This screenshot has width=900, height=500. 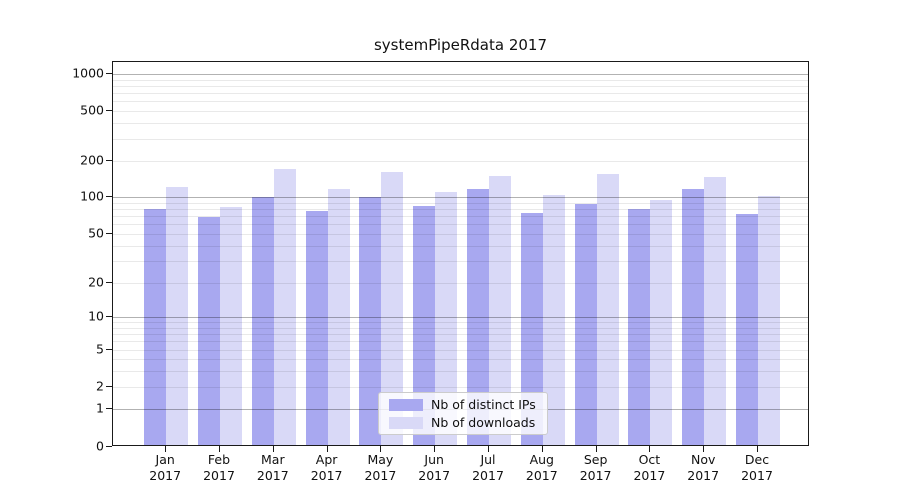 I want to click on y-tick-label: 500, so click(x=92, y=110).